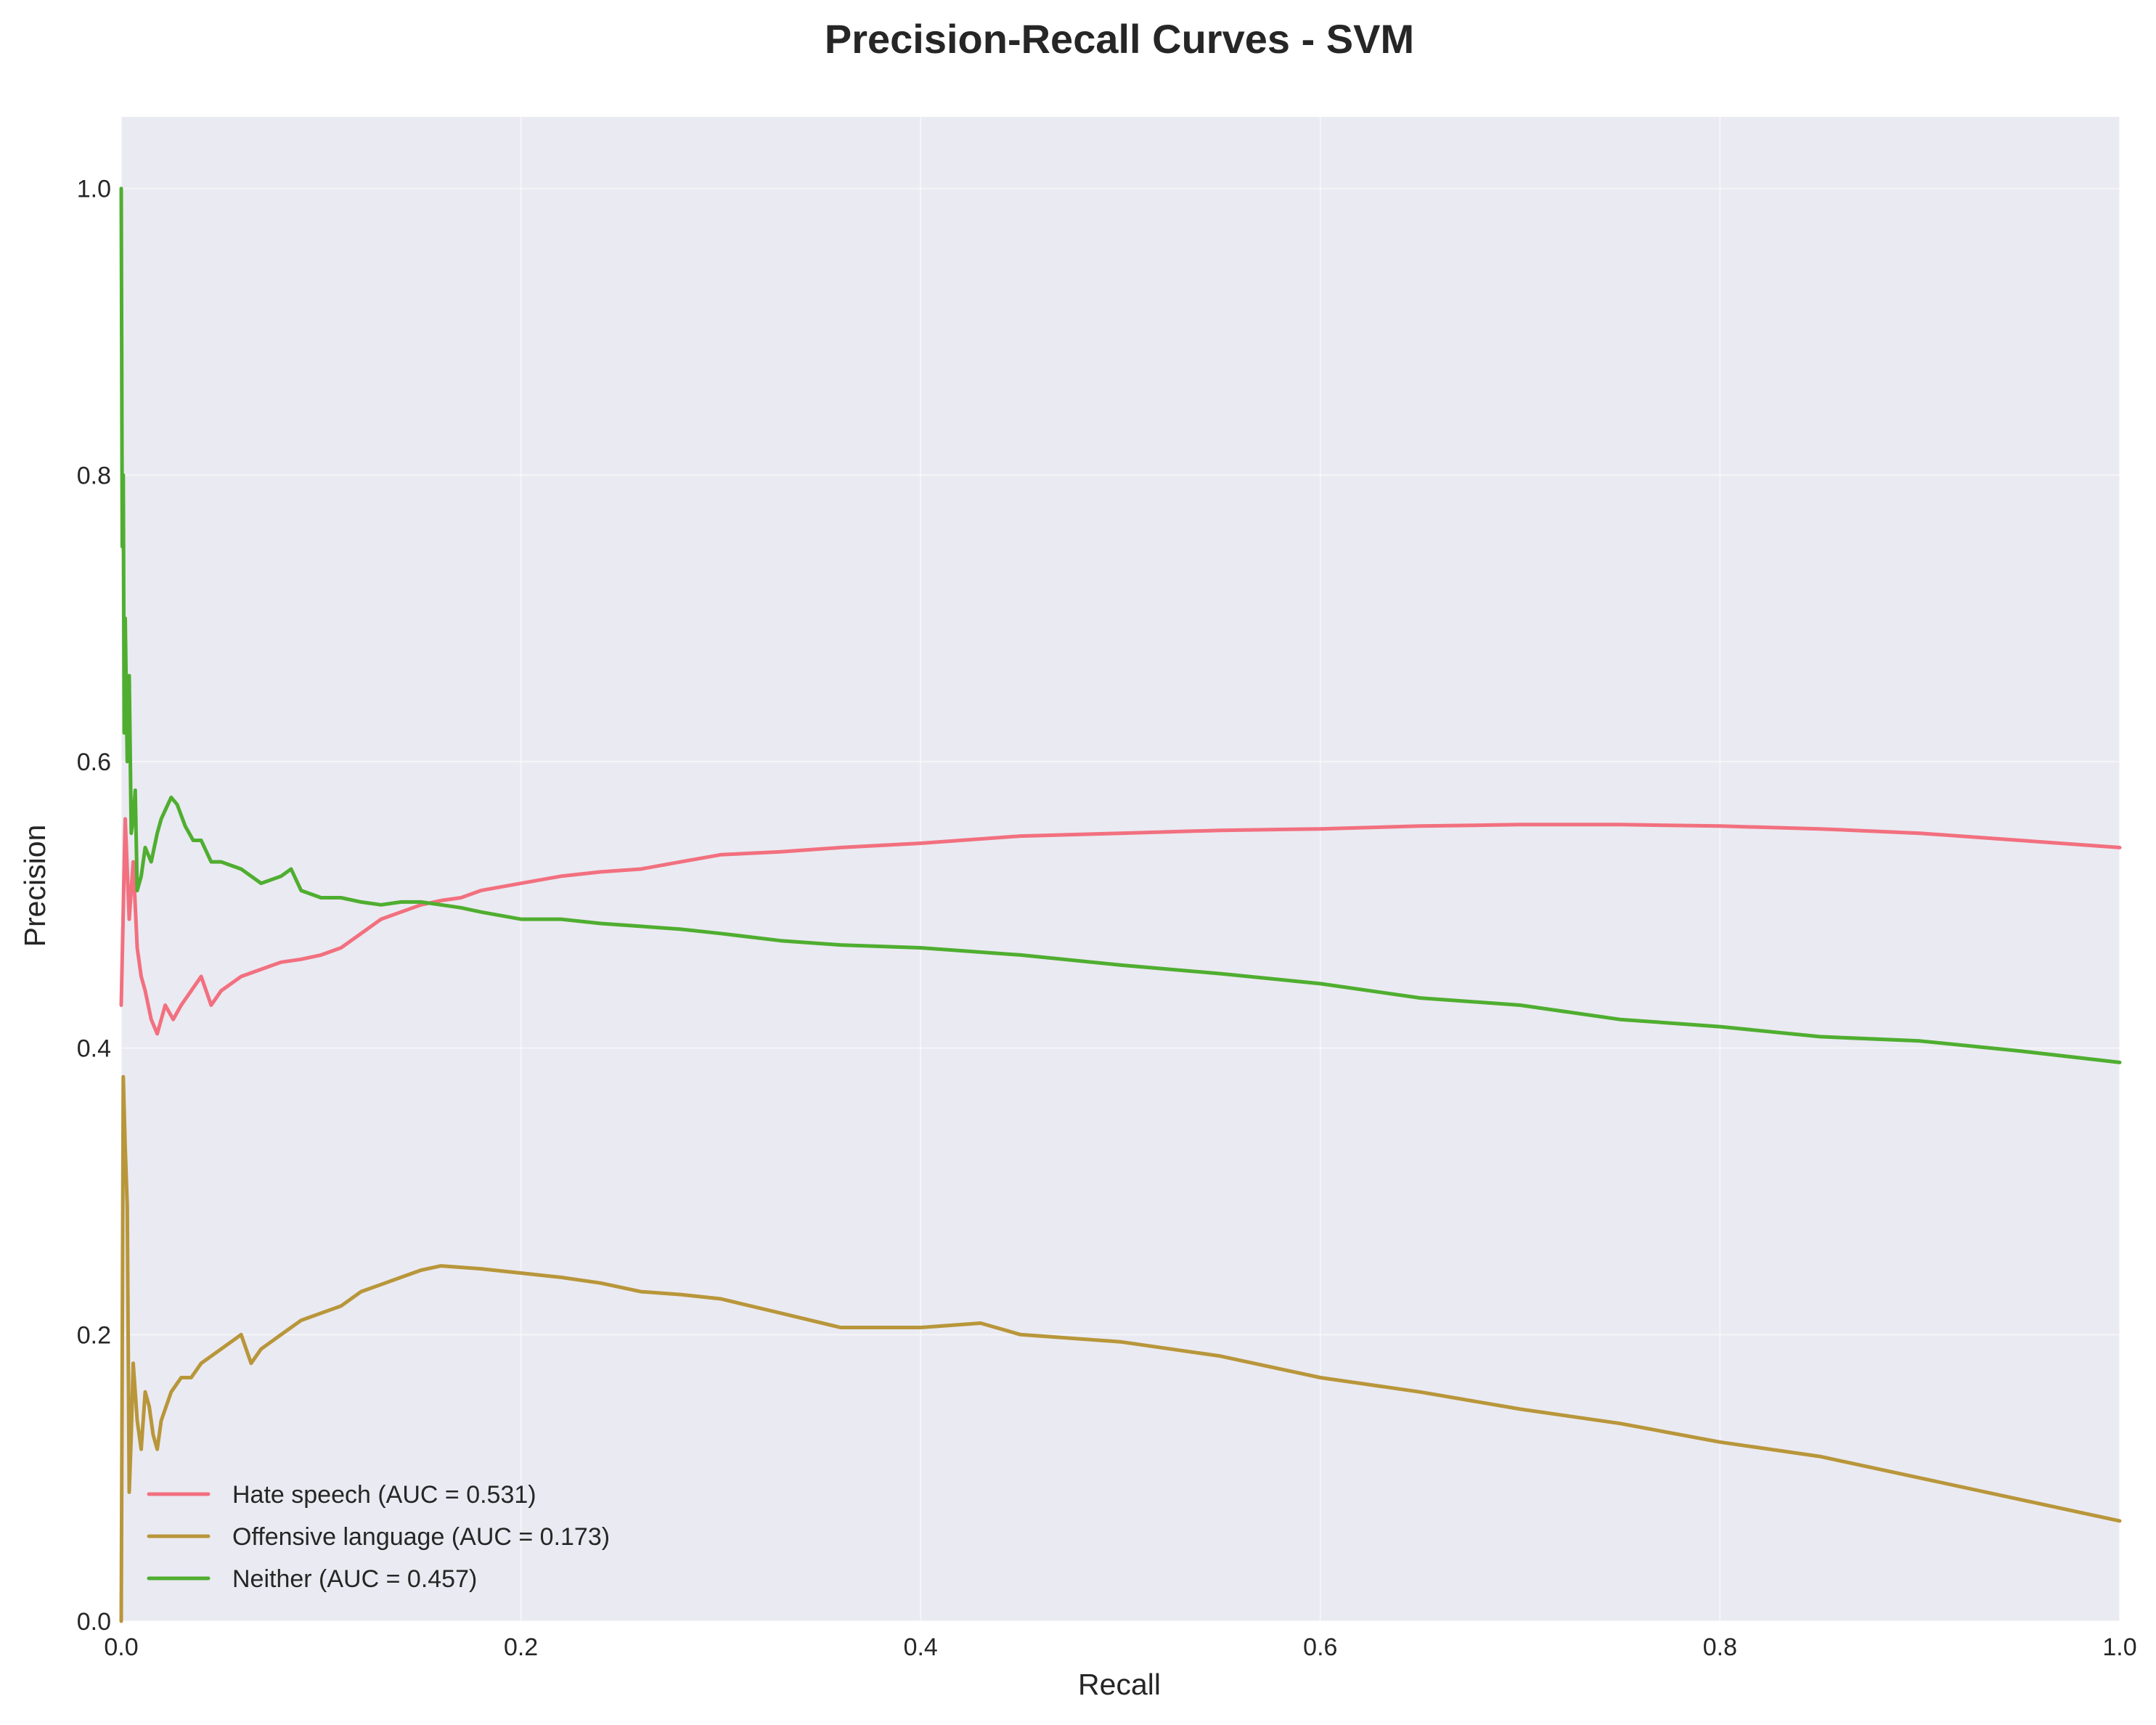 The width and height of the screenshot is (2156, 1725). Describe the element at coordinates (35, 886) in the screenshot. I see `y-axis-label: Precision` at that location.